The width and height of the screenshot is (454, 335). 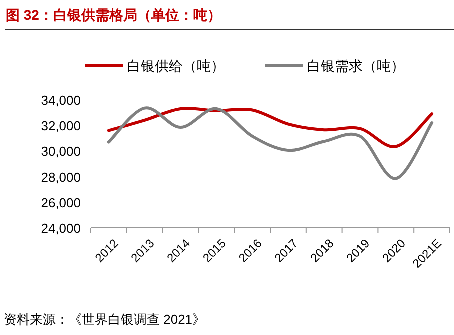 What do you see at coordinates (61, 152) in the screenshot?
I see `y-tick-label: 30,000` at bounding box center [61, 152].